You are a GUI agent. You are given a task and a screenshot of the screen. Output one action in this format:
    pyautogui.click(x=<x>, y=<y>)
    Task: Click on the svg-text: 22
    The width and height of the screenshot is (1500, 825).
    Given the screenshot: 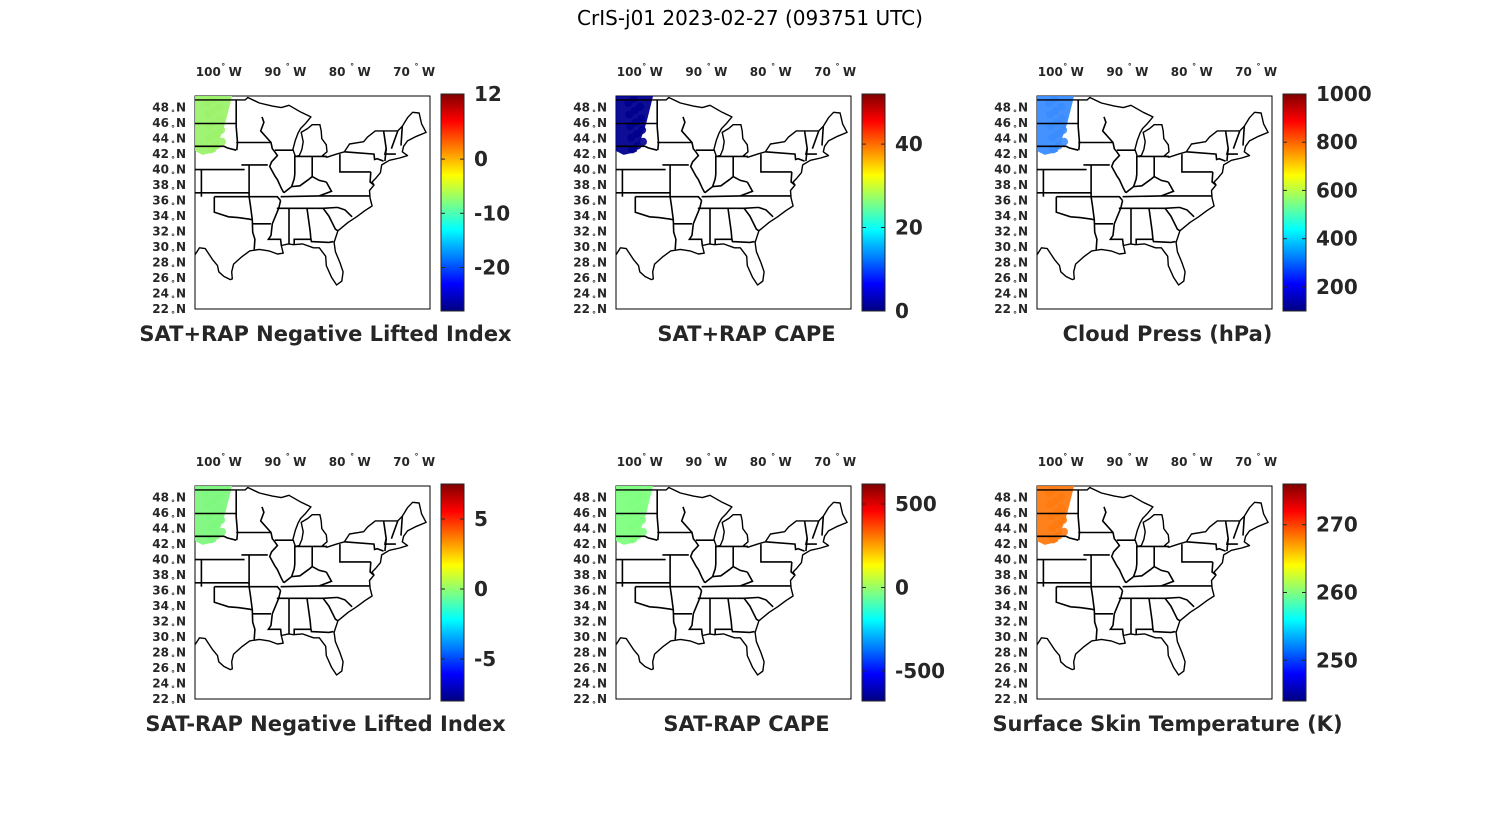 What is the action you would take?
    pyautogui.click(x=1002, y=699)
    